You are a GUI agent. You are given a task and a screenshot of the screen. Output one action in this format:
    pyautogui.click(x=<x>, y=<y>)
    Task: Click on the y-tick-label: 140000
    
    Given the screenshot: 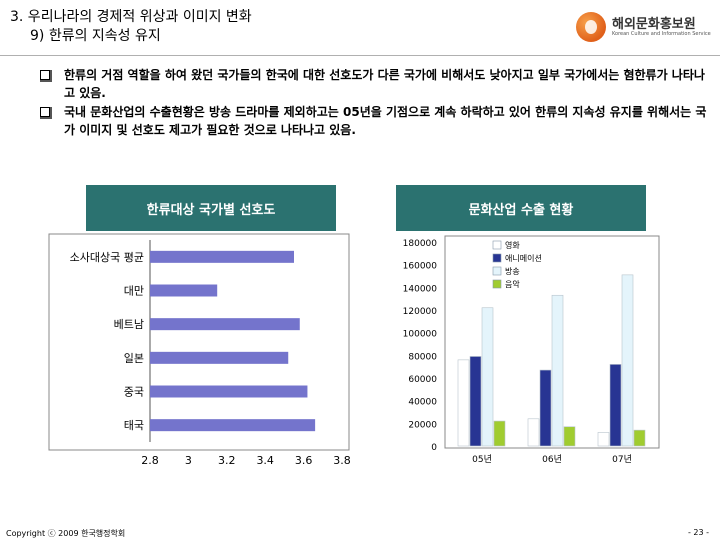 What is the action you would take?
    pyautogui.click(x=420, y=289)
    